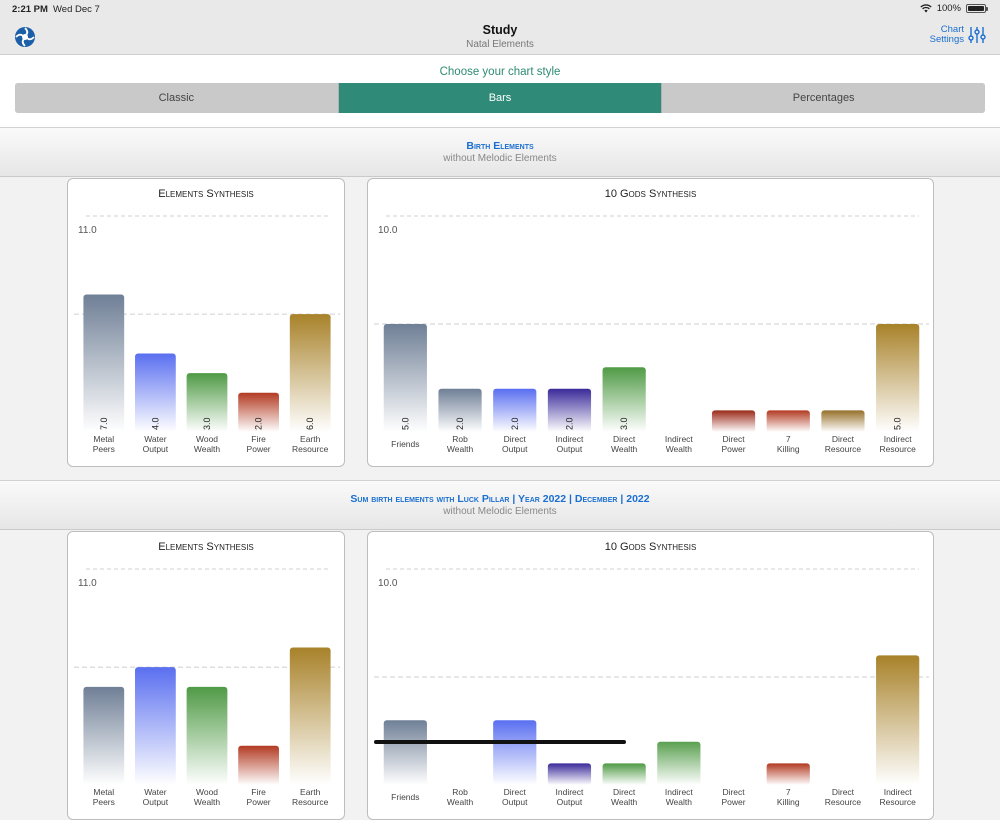 The image size is (1000, 820). What do you see at coordinates (405, 444) in the screenshot?
I see `category-label: Friends` at bounding box center [405, 444].